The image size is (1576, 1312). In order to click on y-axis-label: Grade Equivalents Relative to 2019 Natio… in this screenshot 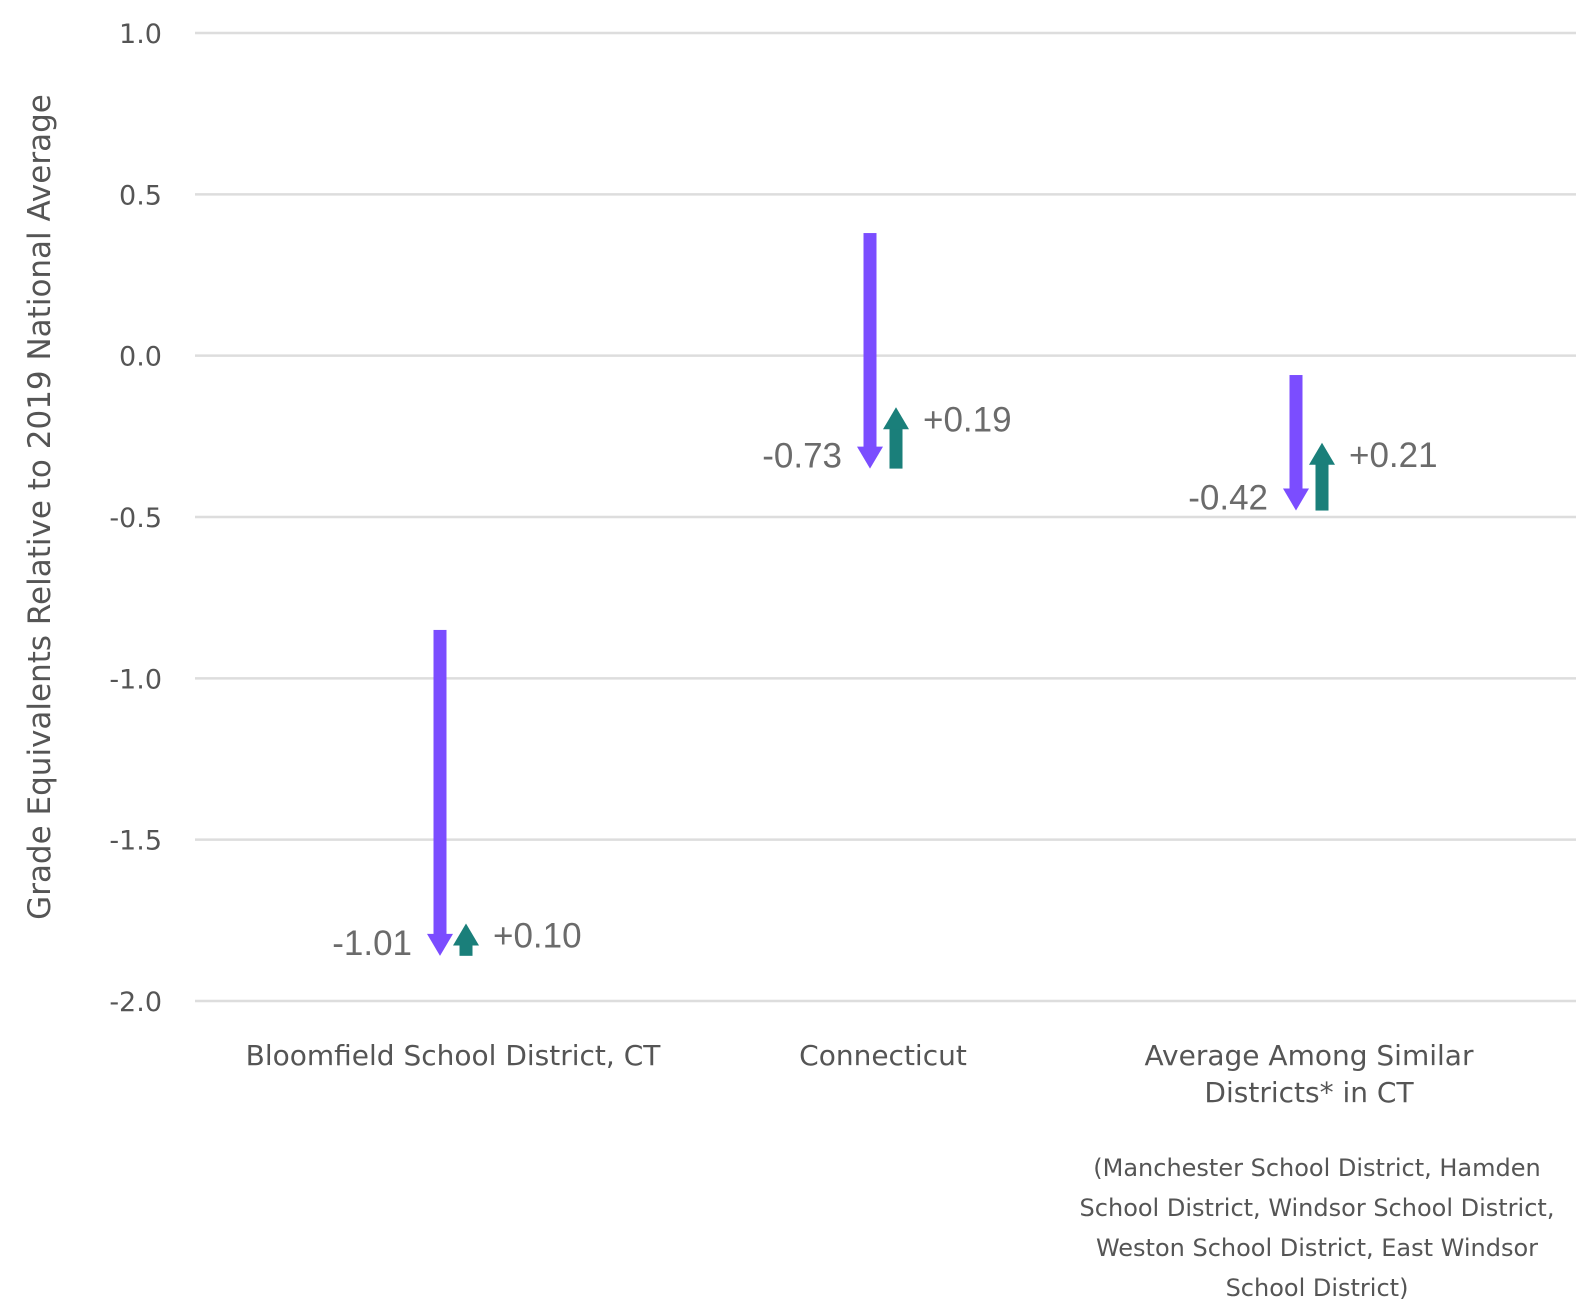, I will do `click(40, 507)`.